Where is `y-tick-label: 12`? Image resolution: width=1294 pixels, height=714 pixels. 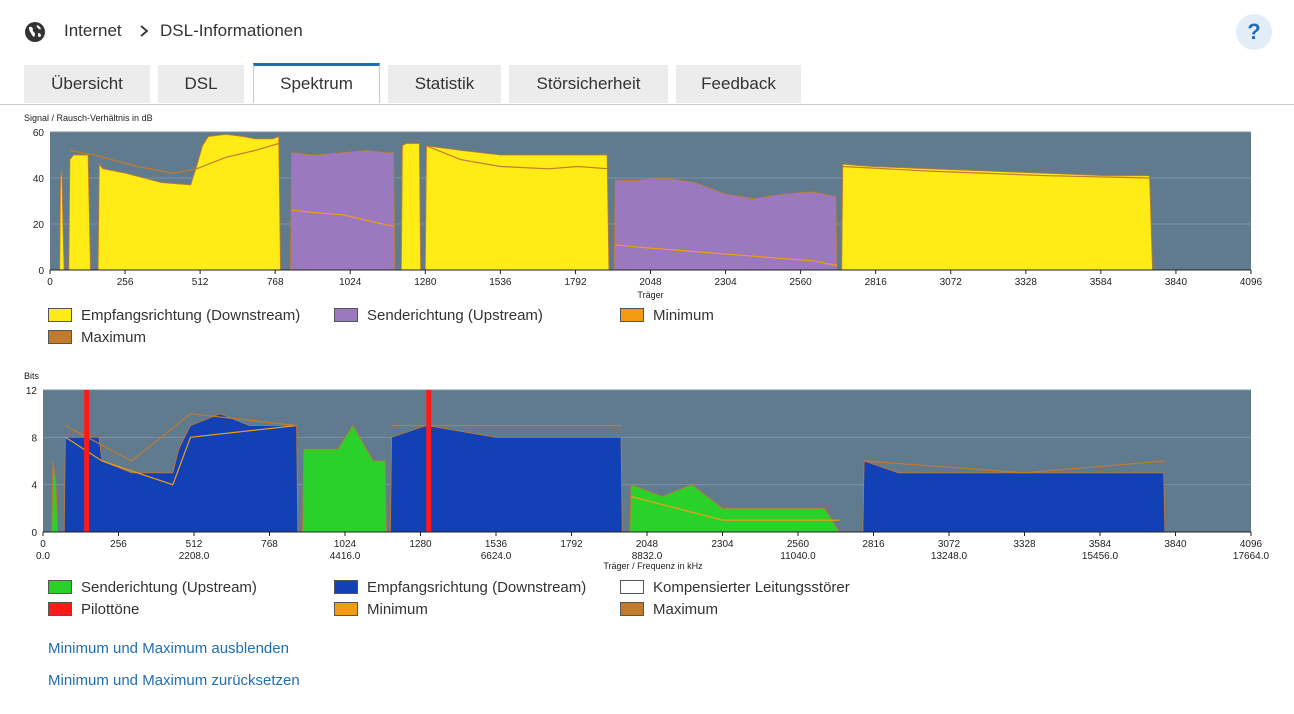 y-tick-label: 12 is located at coordinates (32, 391).